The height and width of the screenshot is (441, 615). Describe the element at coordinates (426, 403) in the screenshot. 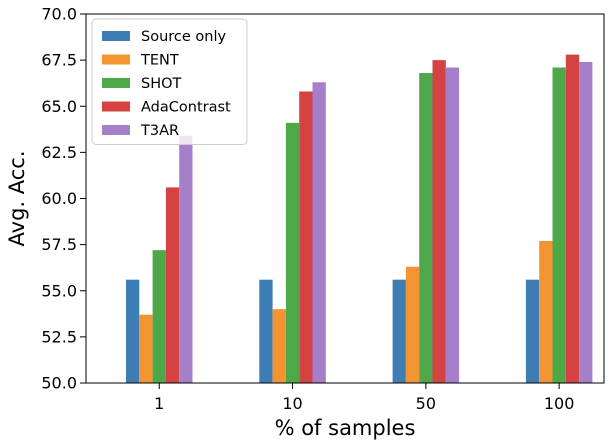

I see `x-tick-label: 50` at that location.